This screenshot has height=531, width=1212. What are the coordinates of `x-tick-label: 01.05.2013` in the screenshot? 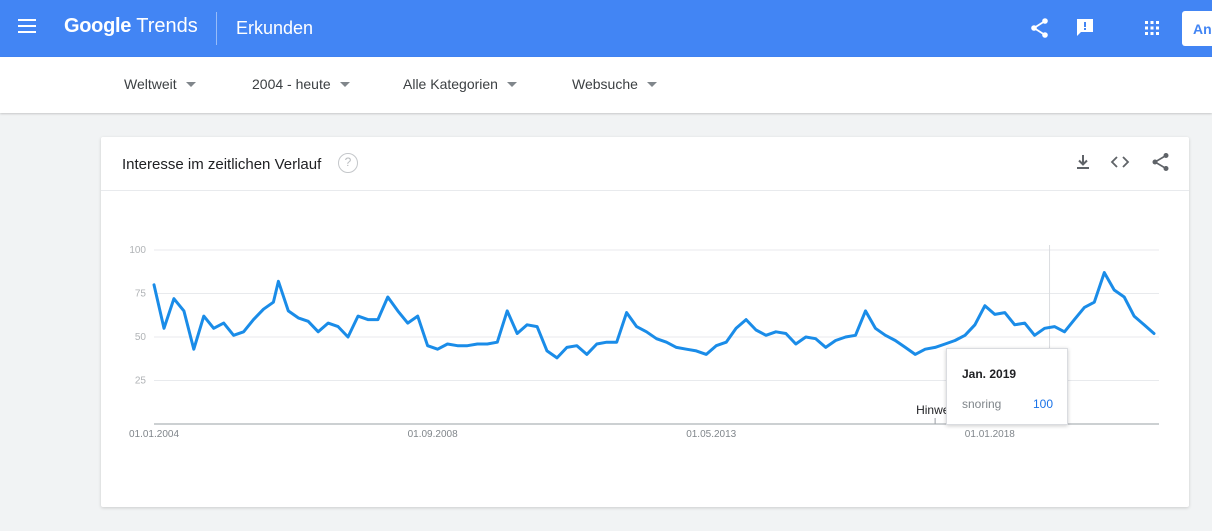 It's located at (711, 434).